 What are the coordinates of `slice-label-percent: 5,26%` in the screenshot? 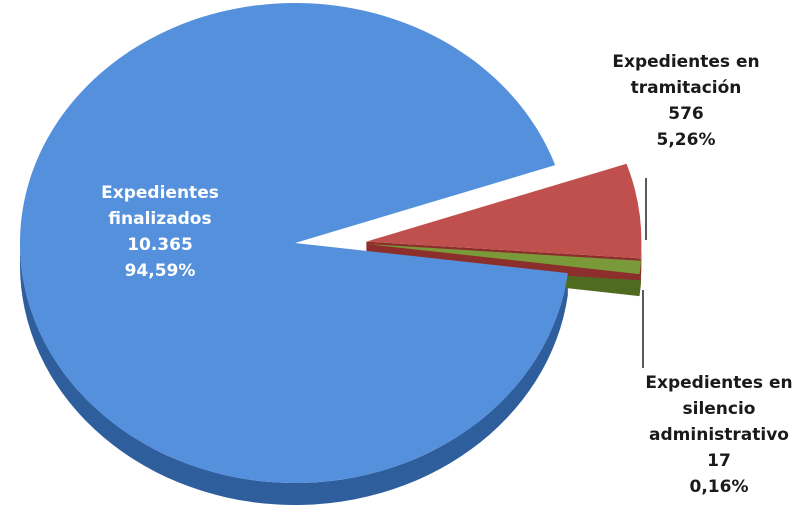 It's located at (686, 140).